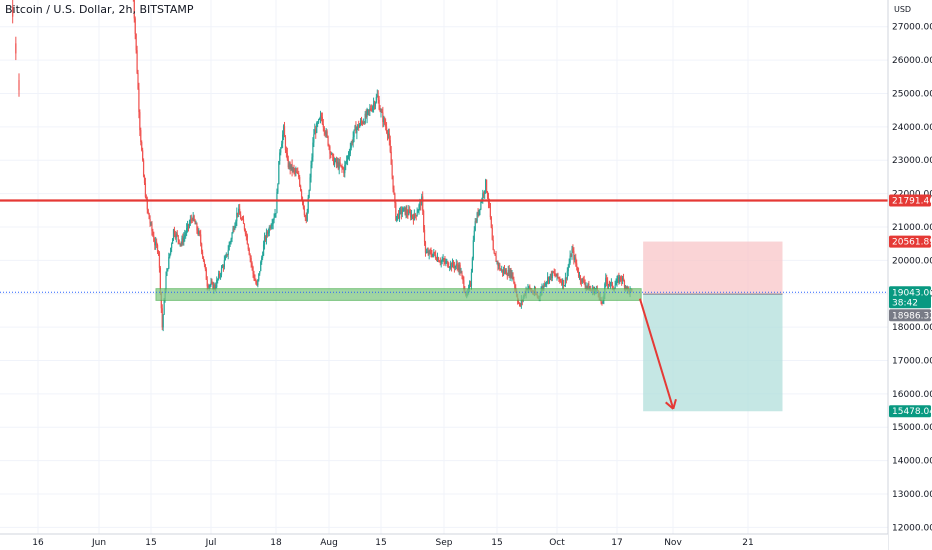  I want to click on projection-arrow-head, so click(674, 404).